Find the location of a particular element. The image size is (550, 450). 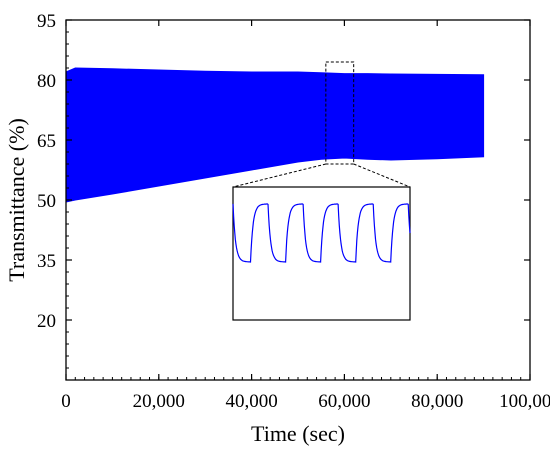

y-tick-label: 35 is located at coordinates (46, 261).